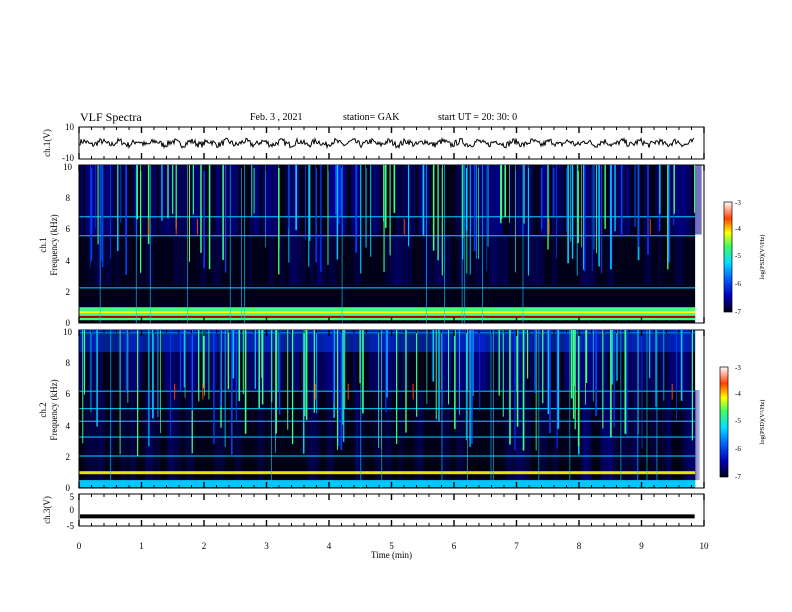  What do you see at coordinates (68, 323) in the screenshot?
I see `ch1-freq-tick-0: 0` at bounding box center [68, 323].